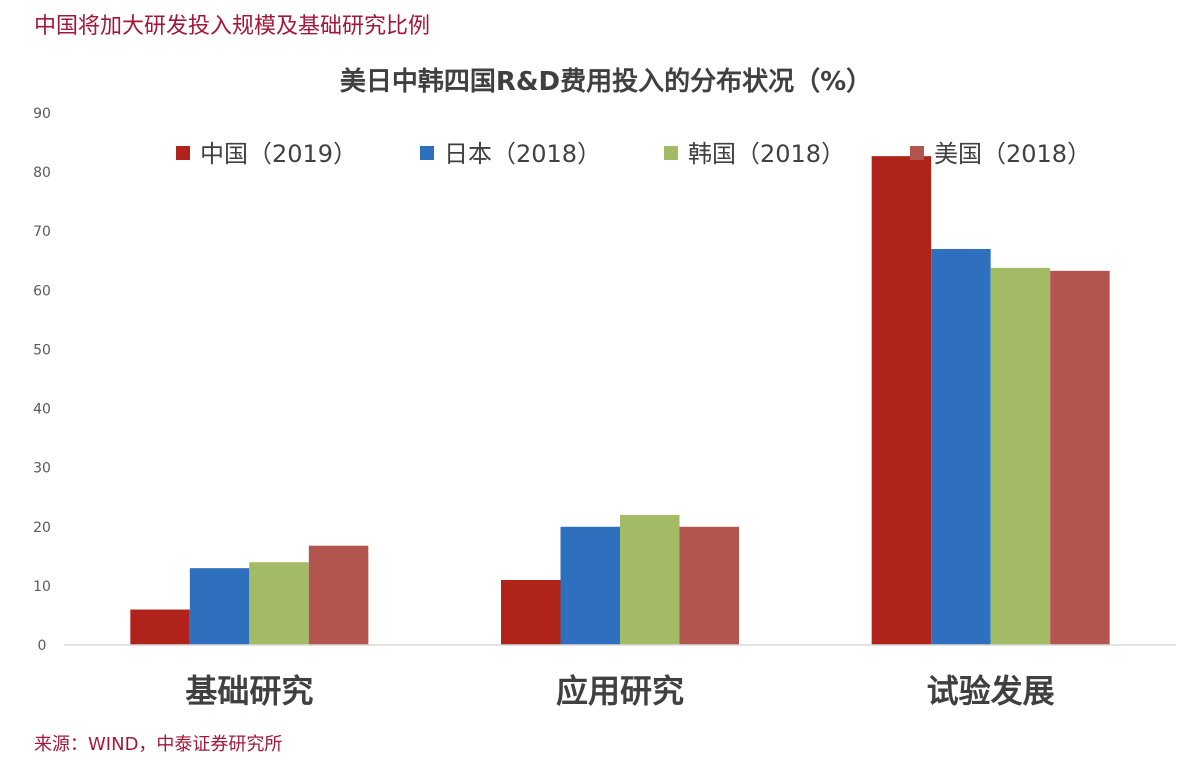 This screenshot has height=764, width=1182. Describe the element at coordinates (42, 469) in the screenshot. I see `y-tick-label: 30` at that location.